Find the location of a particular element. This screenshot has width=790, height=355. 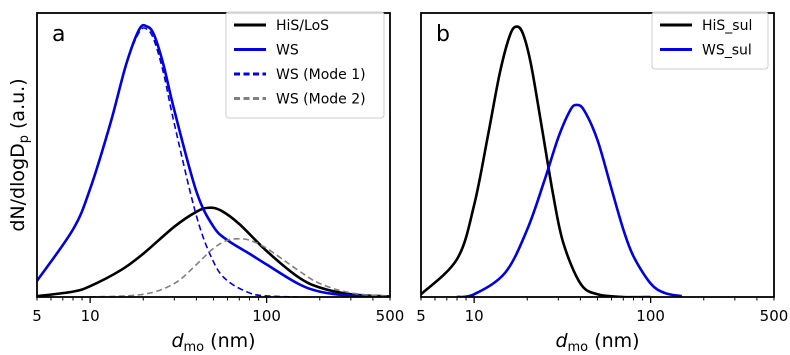

series-line-ws-mode-2- is located at coordinates (240, 267).